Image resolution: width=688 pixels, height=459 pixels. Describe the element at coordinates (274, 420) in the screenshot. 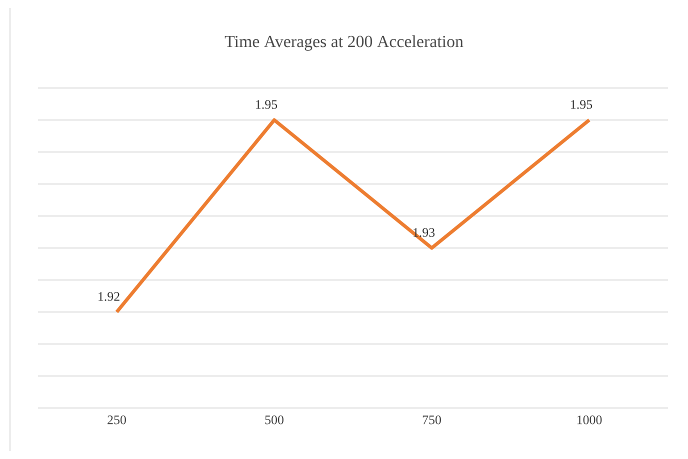

I see `x-tick-label: 500` at that location.